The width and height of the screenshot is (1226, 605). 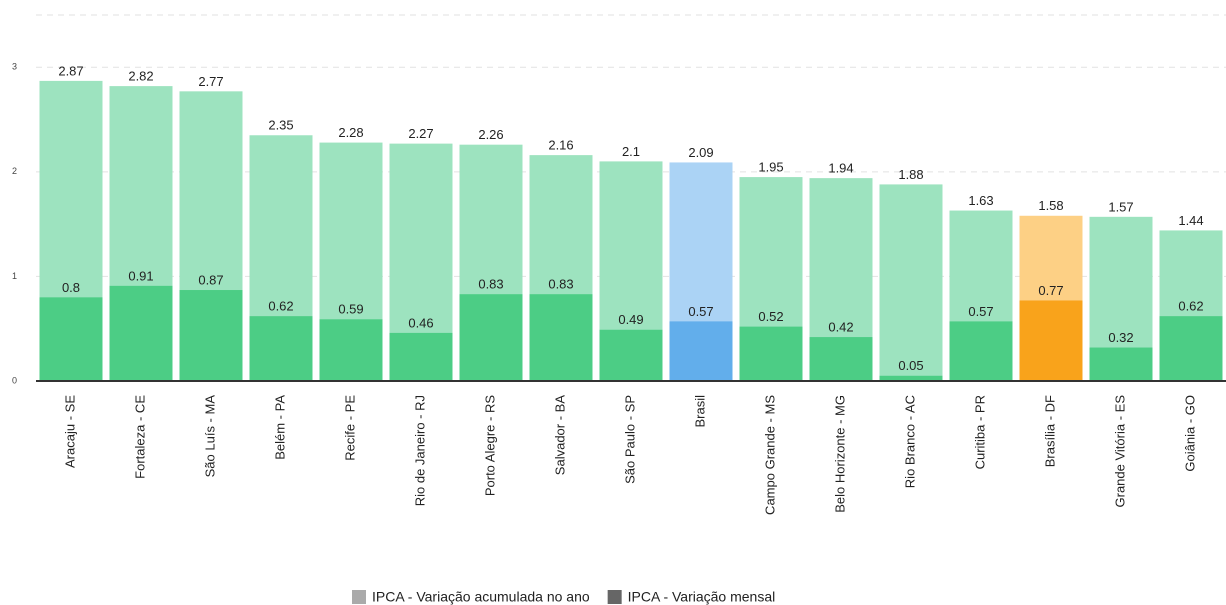 I want to click on x-tick-label: São Luís - MA, so click(x=209, y=436).